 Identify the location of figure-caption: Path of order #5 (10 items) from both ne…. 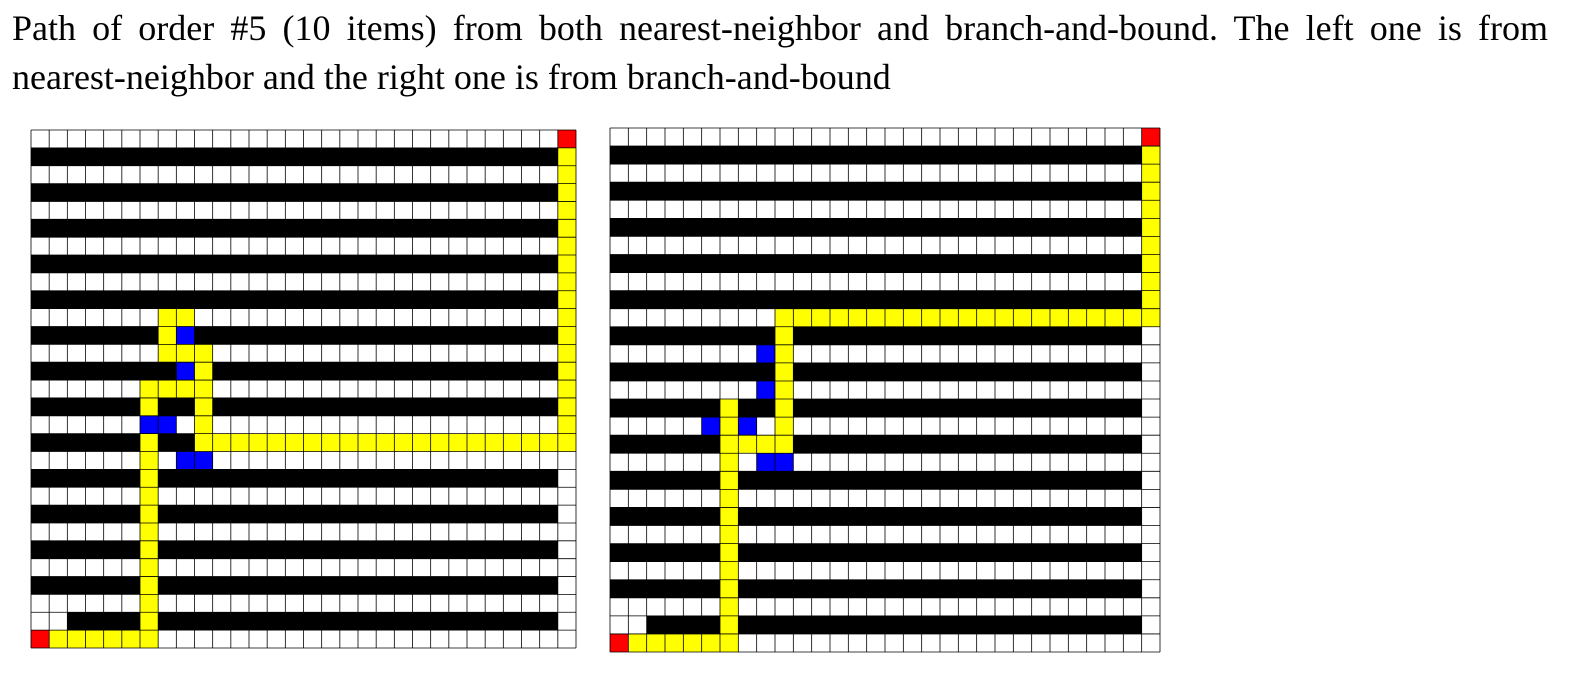
(780, 52).